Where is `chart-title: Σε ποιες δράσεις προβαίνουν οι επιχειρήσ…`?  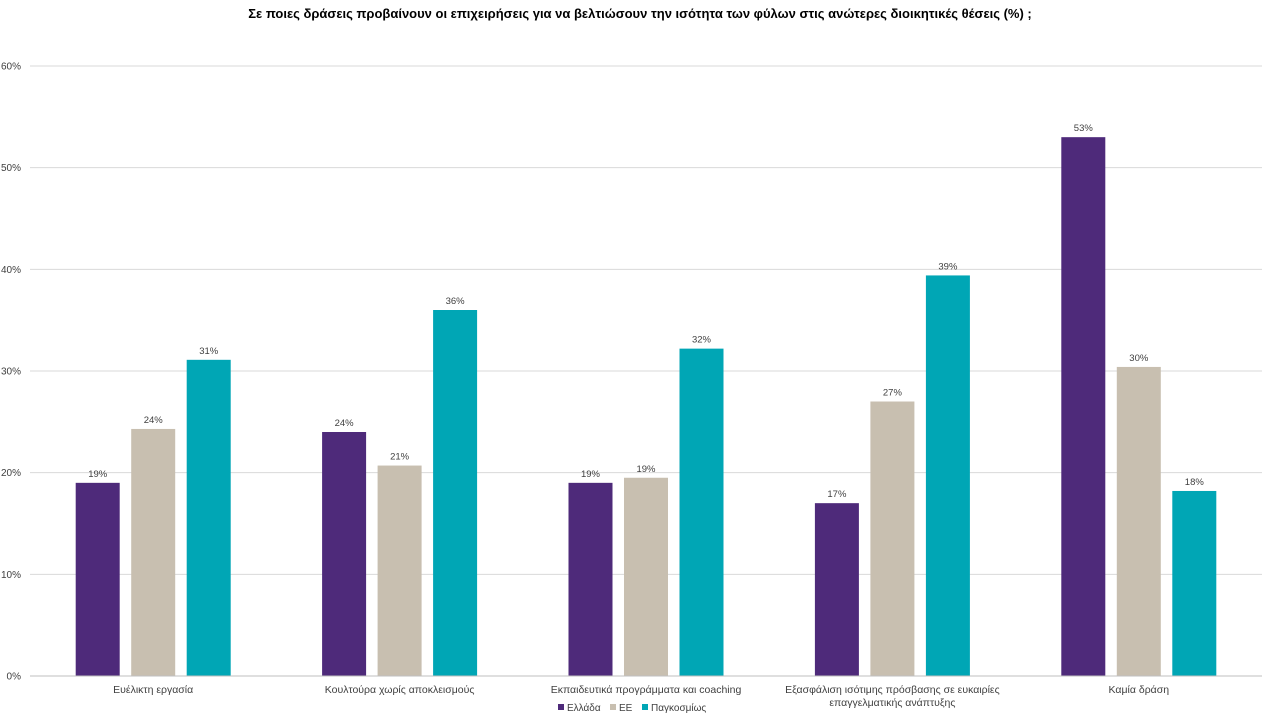
chart-title: Σε ποιες δράσεις προβαίνουν οι επιχειρήσ… is located at coordinates (640, 13).